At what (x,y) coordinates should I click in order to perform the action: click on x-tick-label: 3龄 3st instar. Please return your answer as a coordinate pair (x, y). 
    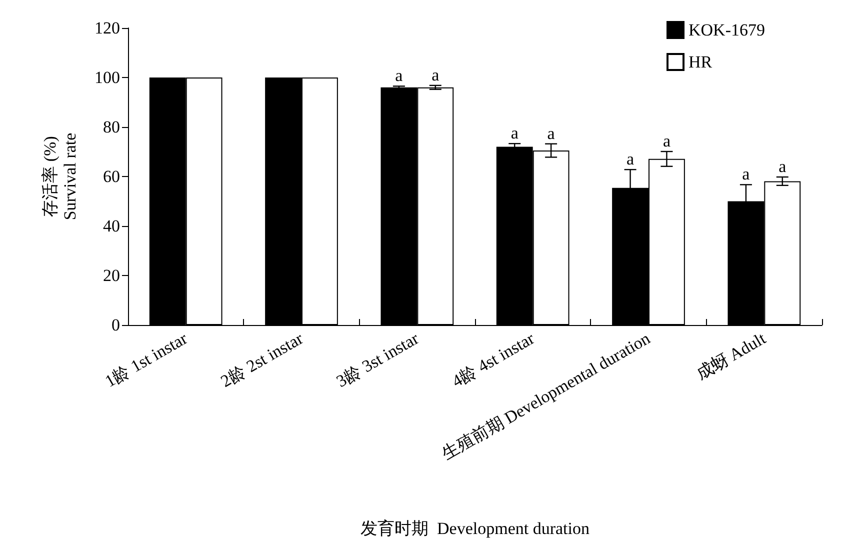
    Looking at the image, I should click on (377, 359).